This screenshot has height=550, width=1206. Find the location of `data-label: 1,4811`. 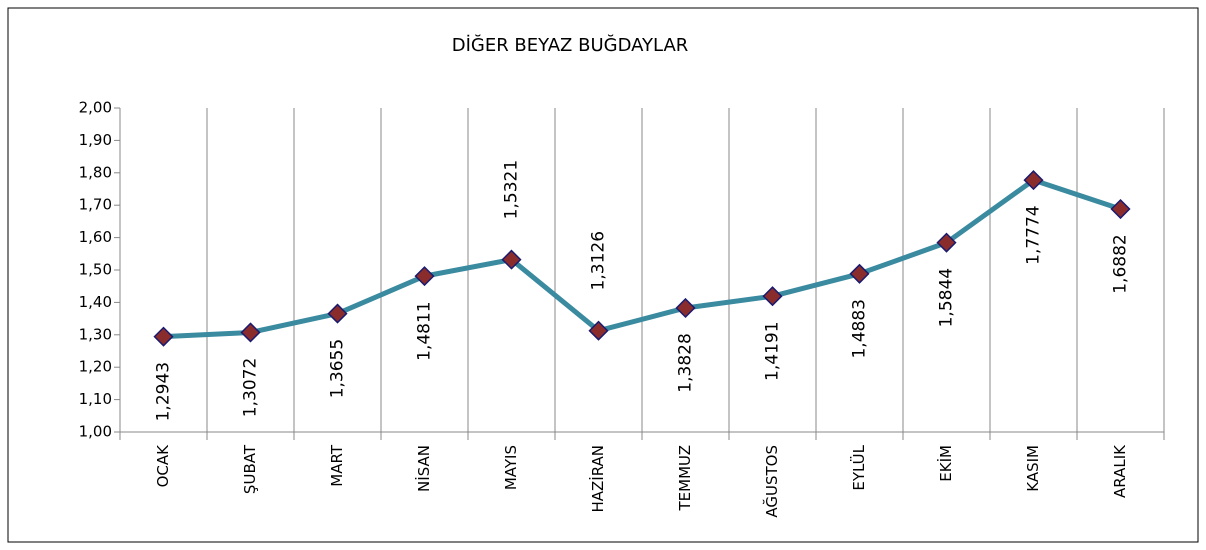

data-label: 1,4811 is located at coordinates (425, 330).